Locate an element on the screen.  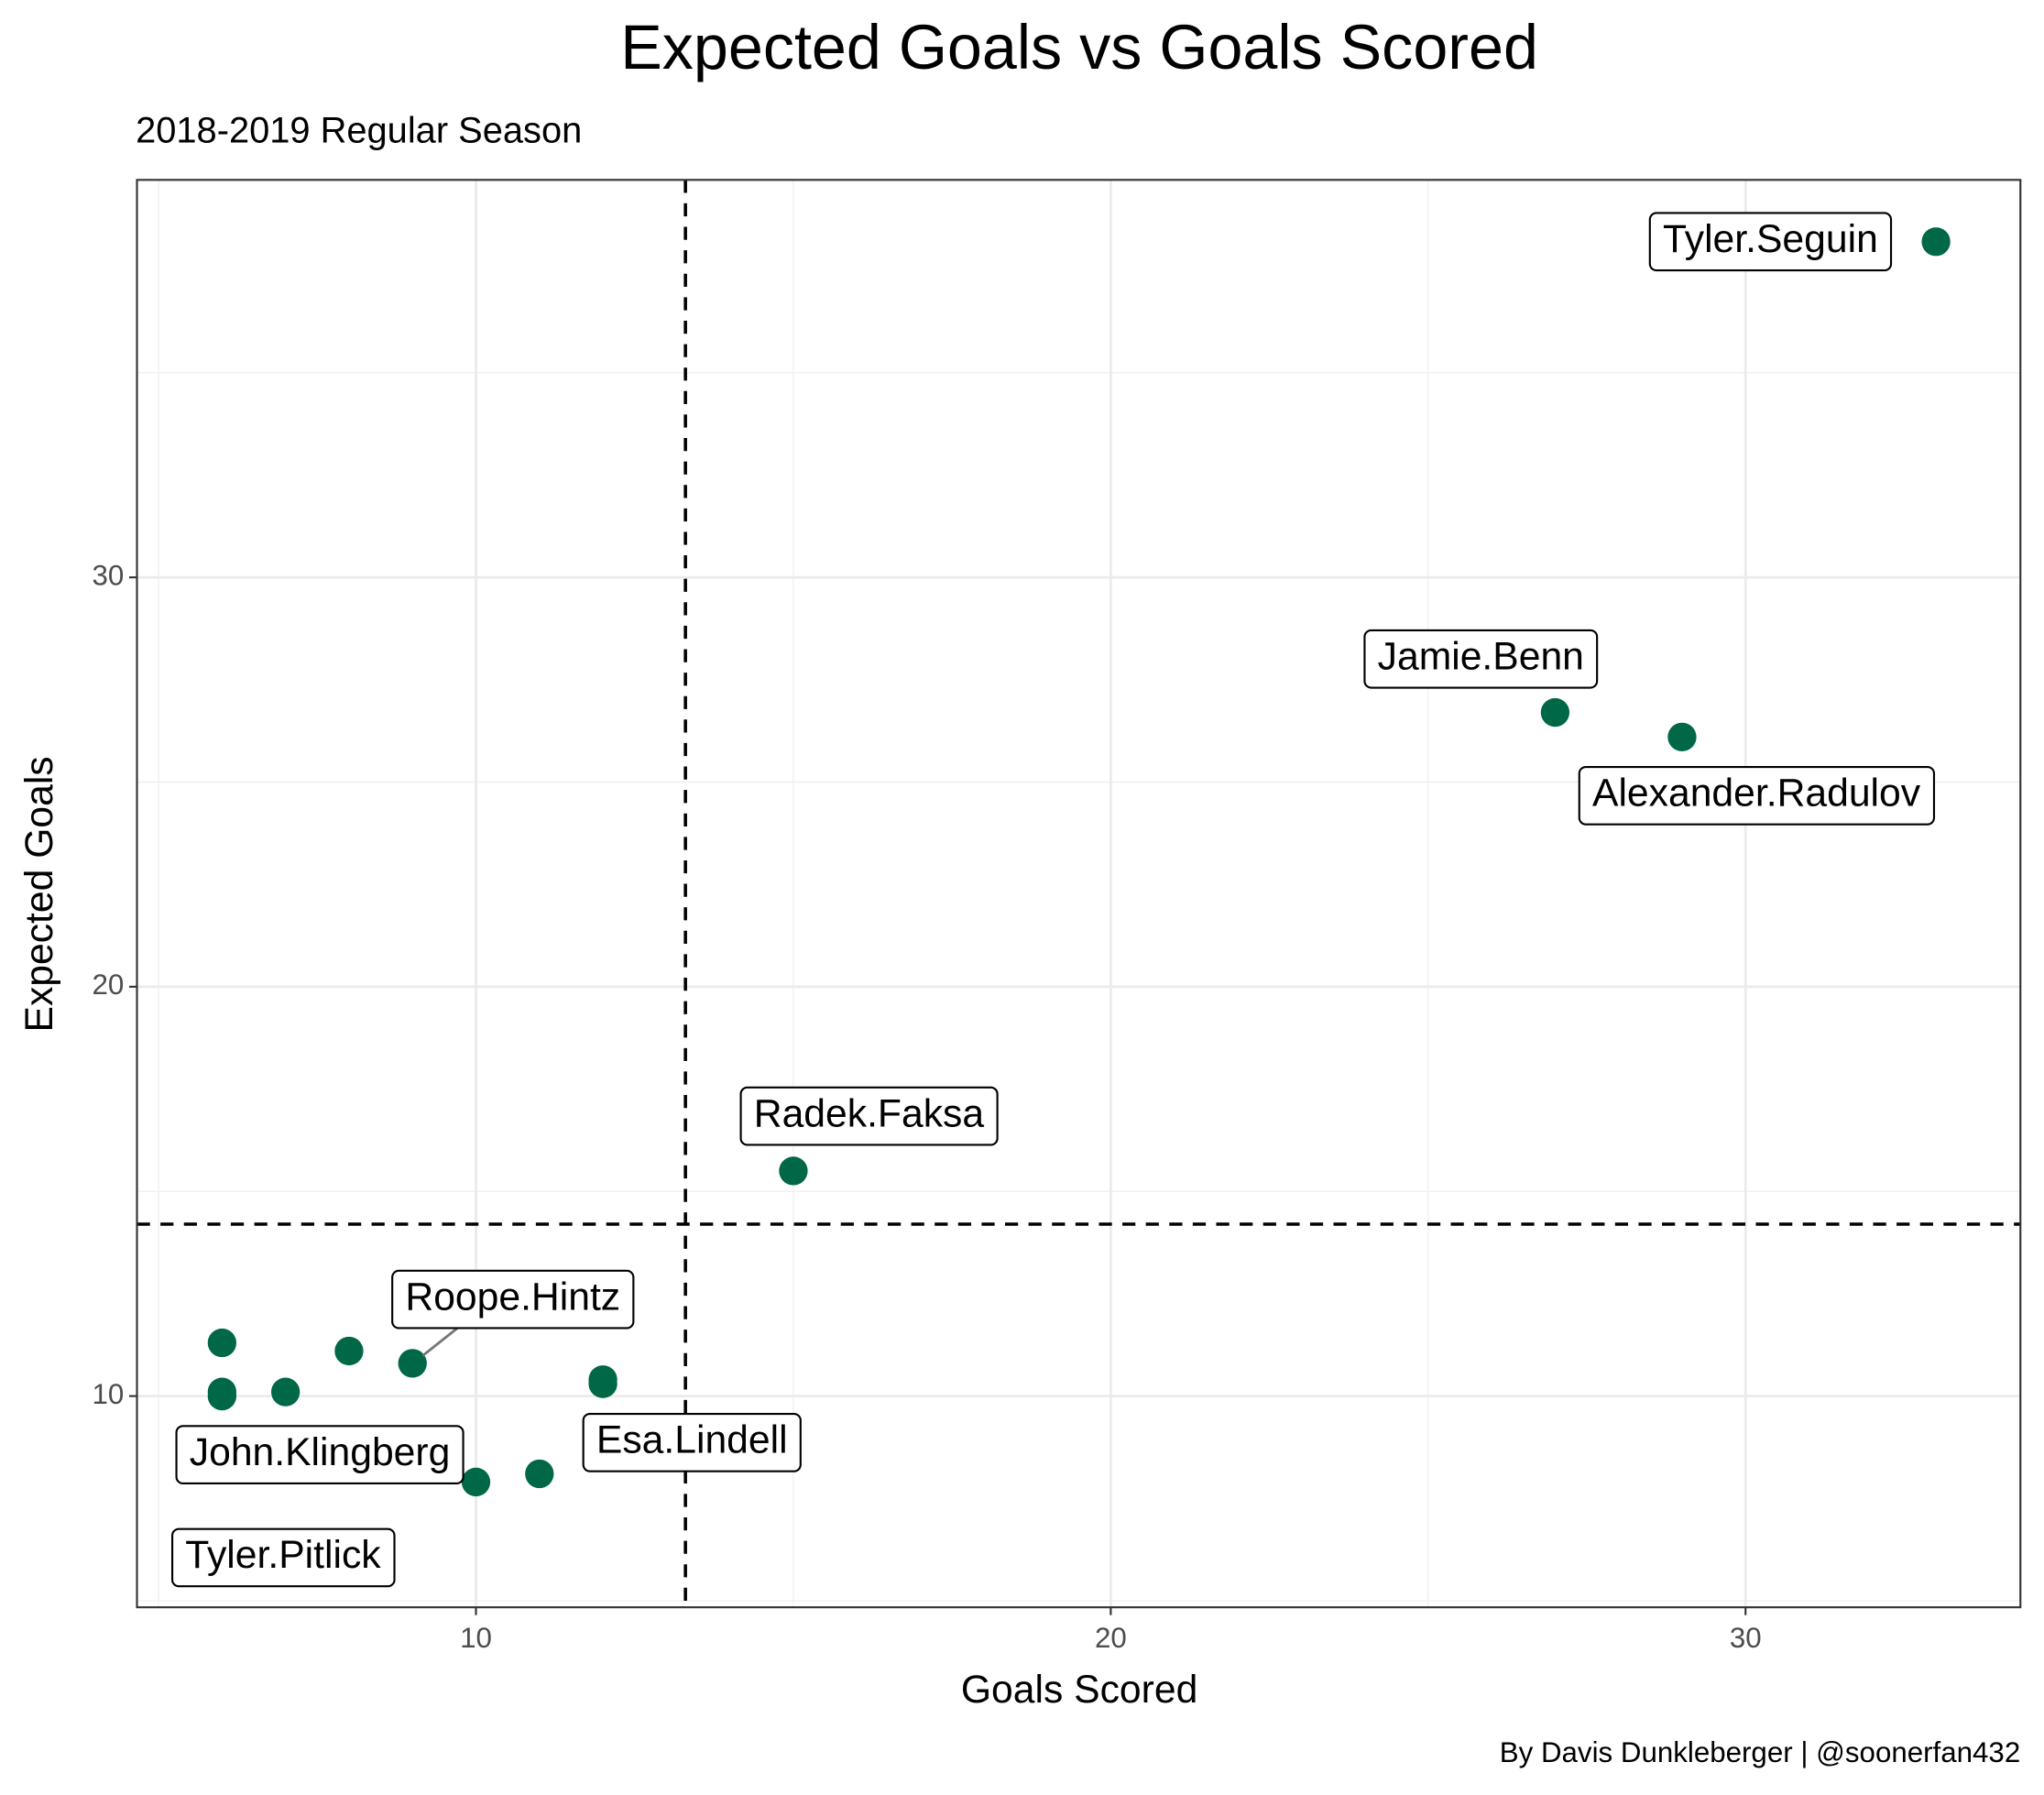
y-tick-label: 10 is located at coordinates (108, 1394).